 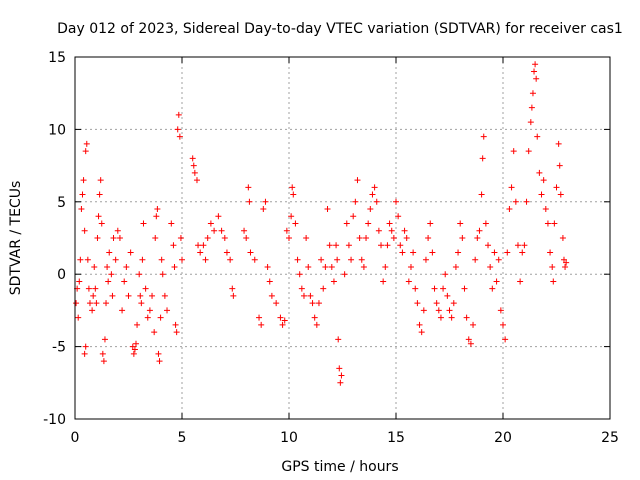 What do you see at coordinates (54, 420) in the screenshot?
I see `y-tick-label: -10` at bounding box center [54, 420].